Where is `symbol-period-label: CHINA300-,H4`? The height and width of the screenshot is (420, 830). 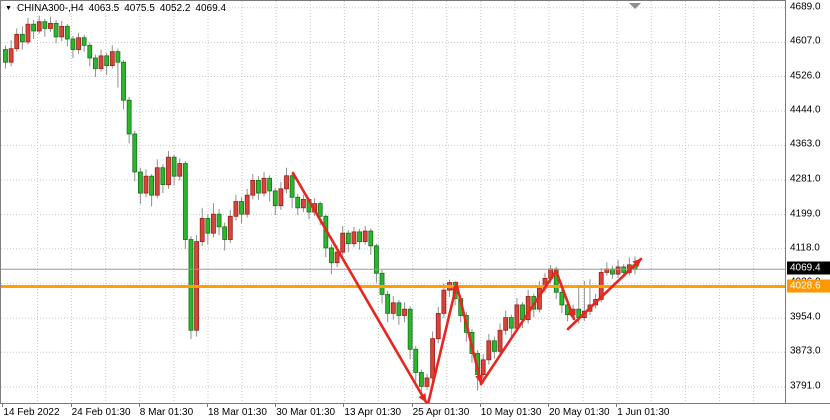
symbol-period-label: CHINA300-,H4 is located at coordinates (50, 8).